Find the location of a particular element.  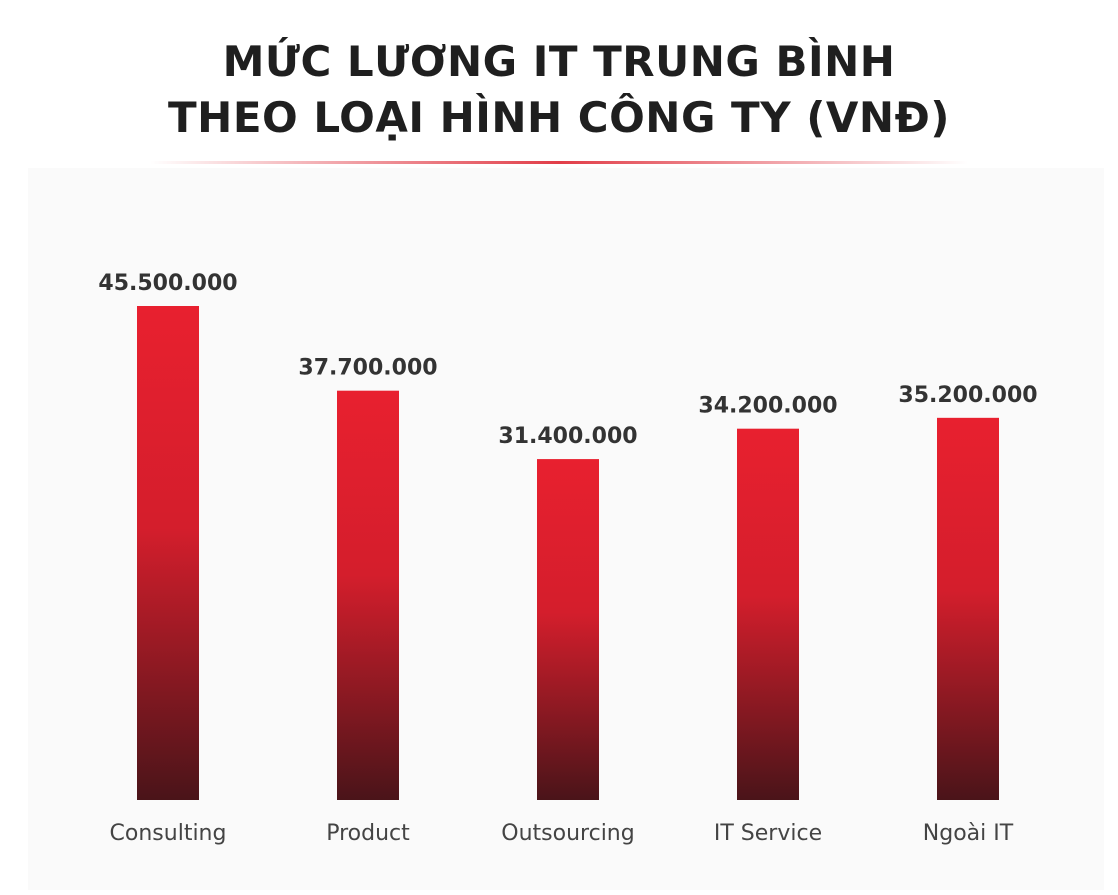

value-label-0: 45.500.000 is located at coordinates (167, 283).